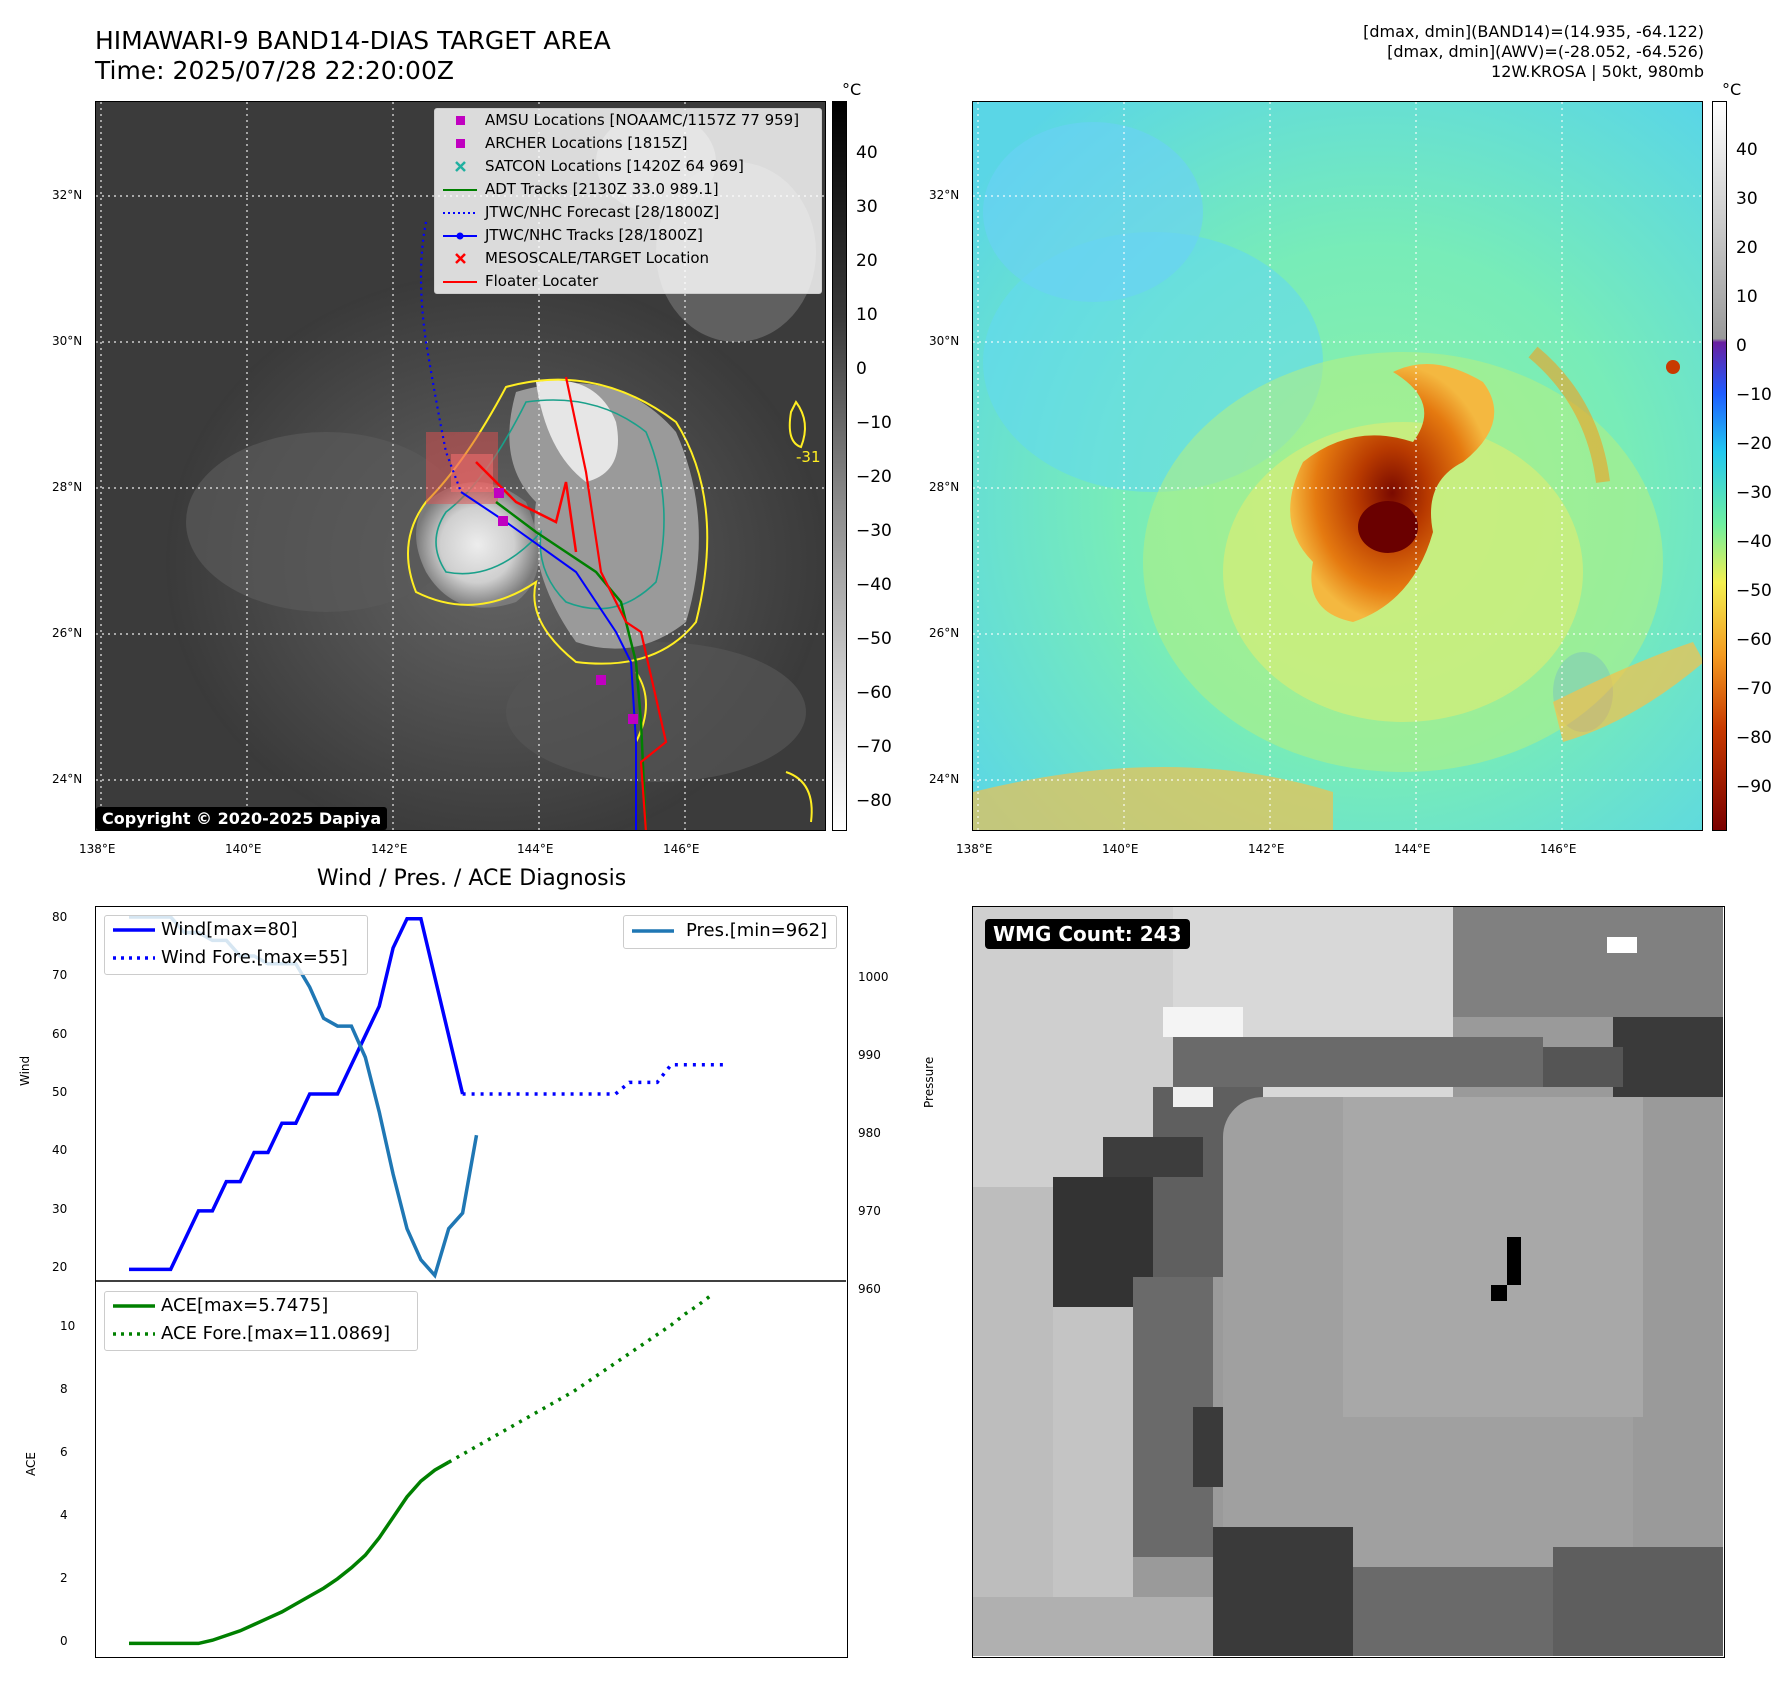 This screenshot has width=1788, height=1690. Describe the element at coordinates (874, 747) in the screenshot. I see `ir-colorbar-tick-label: −70` at that location.